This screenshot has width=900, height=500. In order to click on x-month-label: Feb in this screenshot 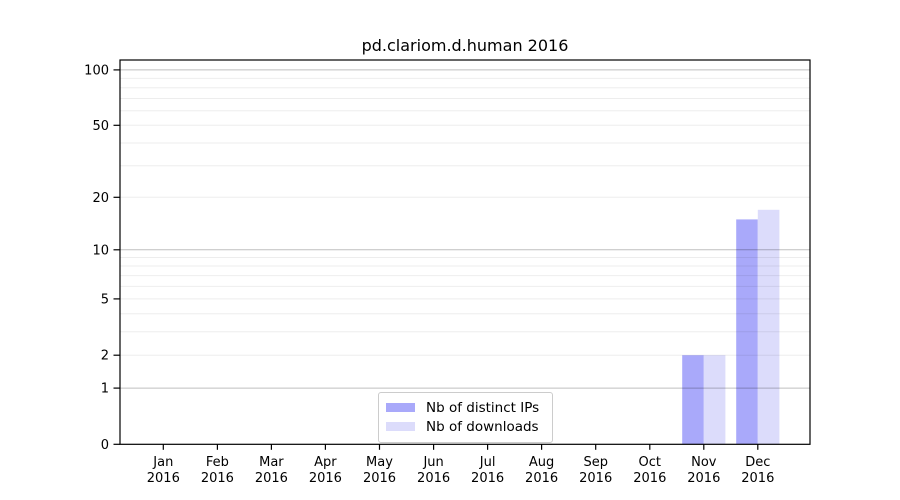, I will do `click(217, 462)`.